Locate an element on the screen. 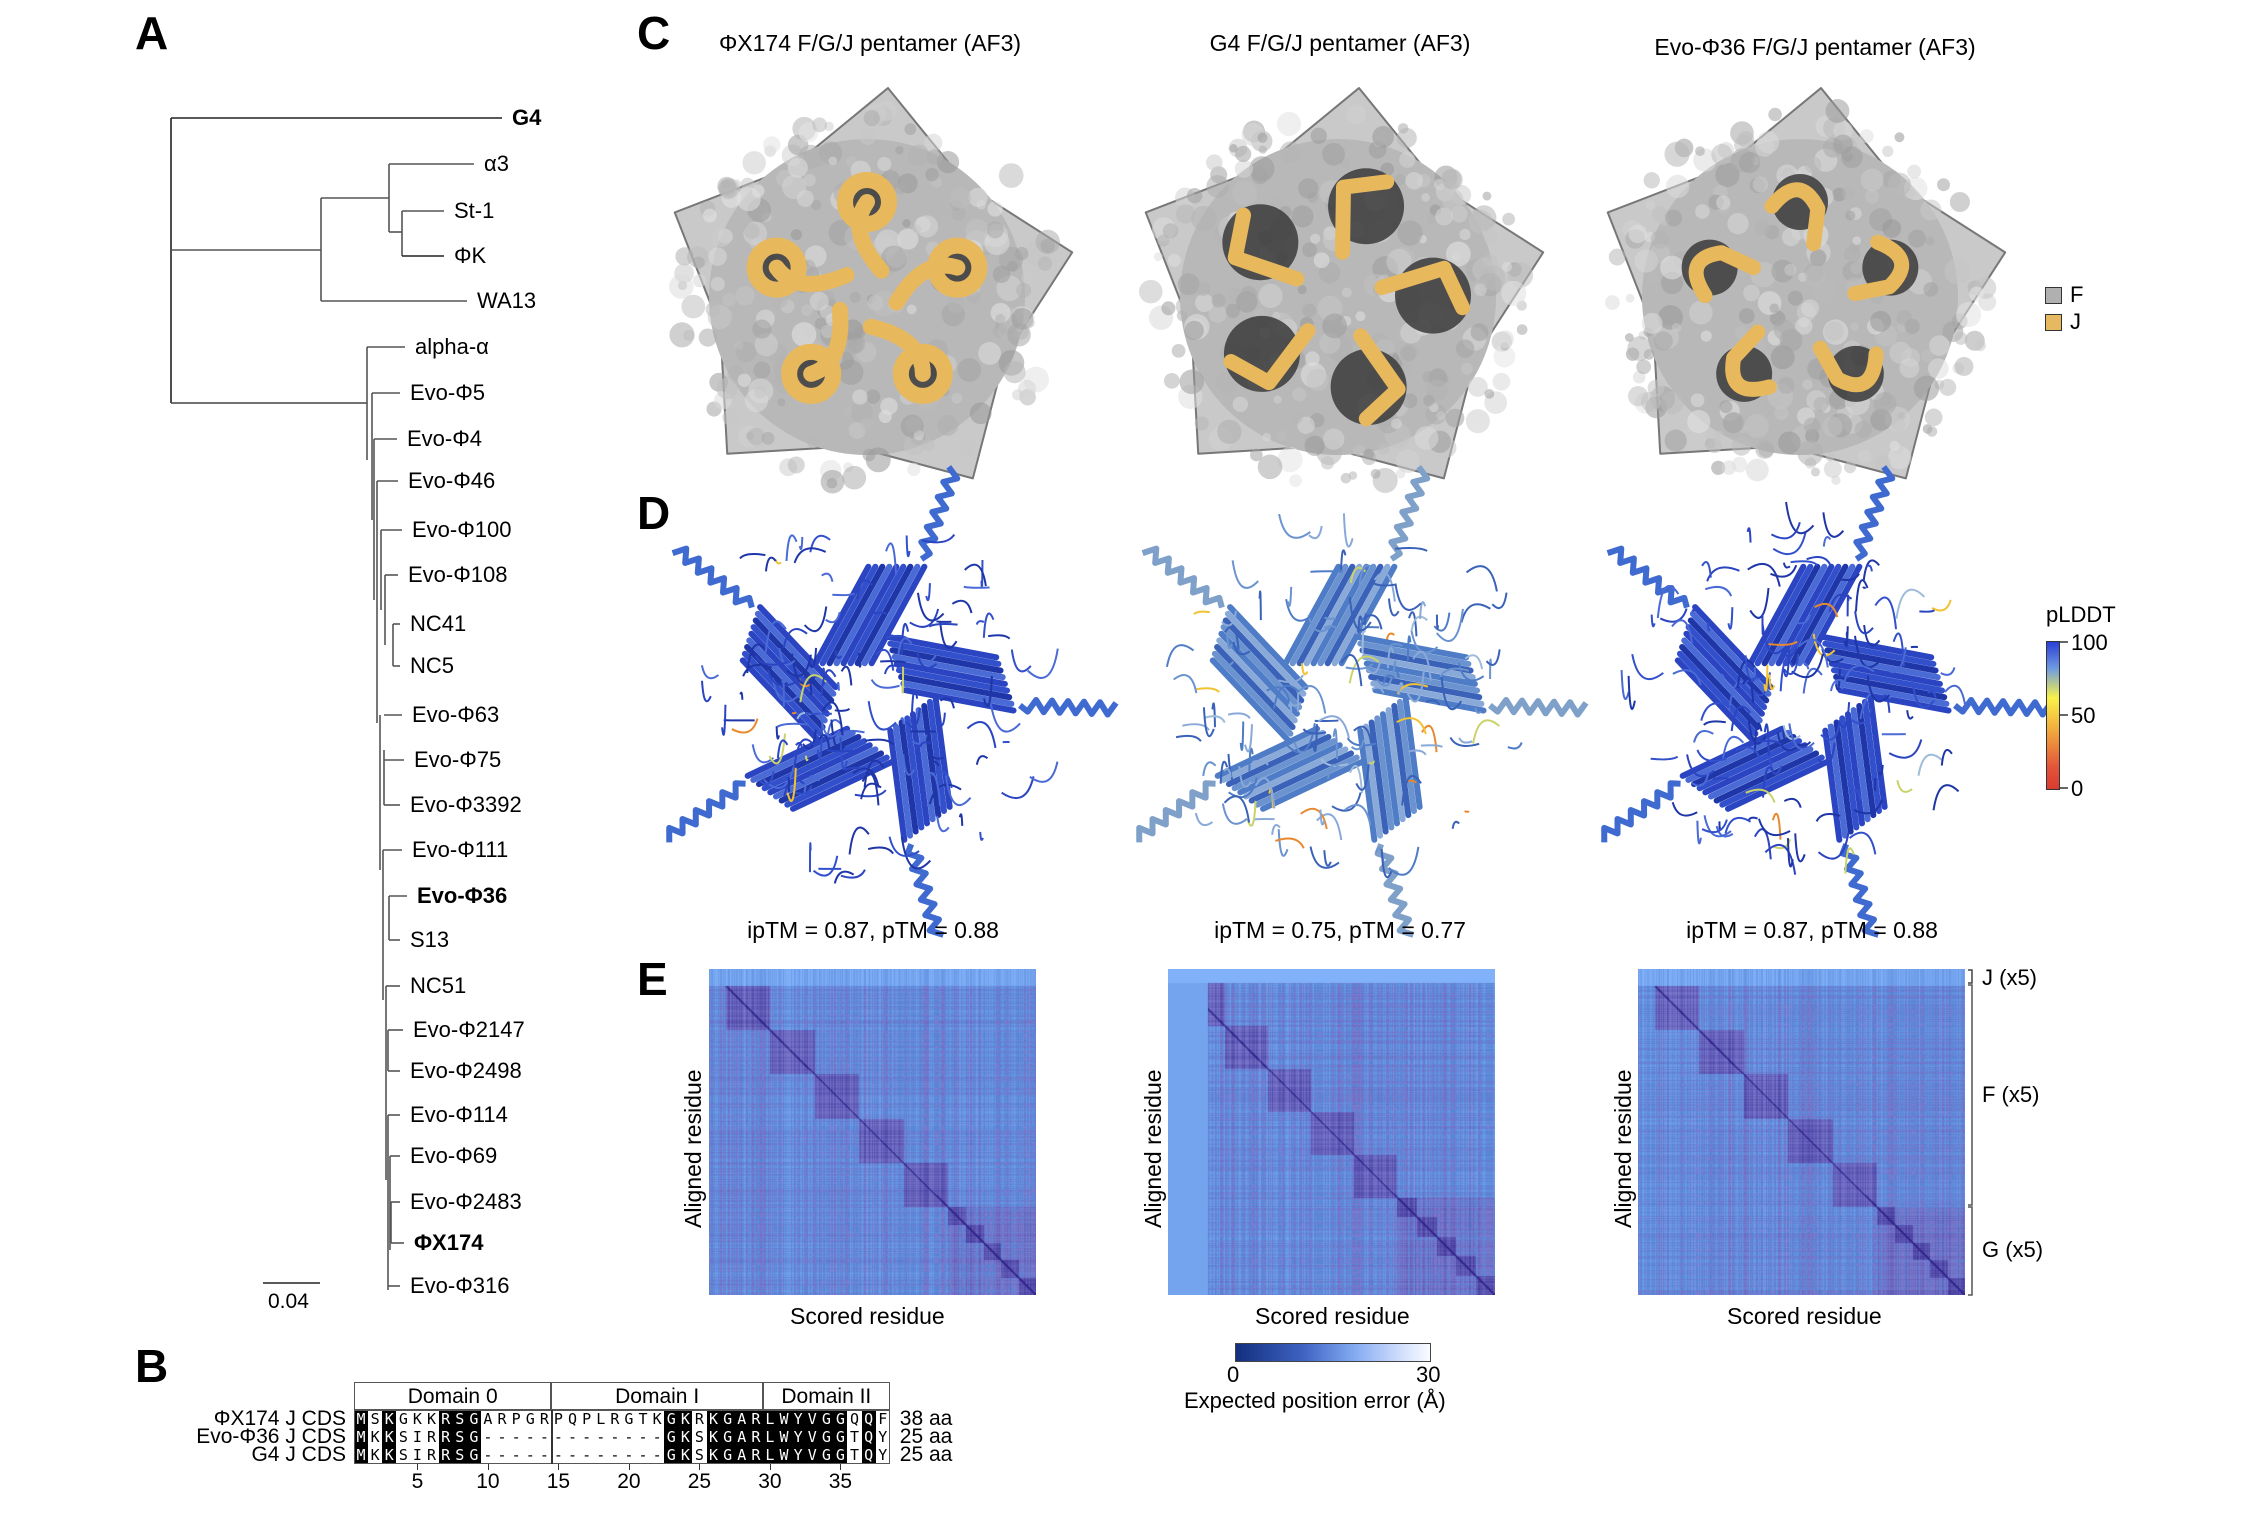  tree-leaf-label: Evo-Φ46 is located at coordinates (452, 480).